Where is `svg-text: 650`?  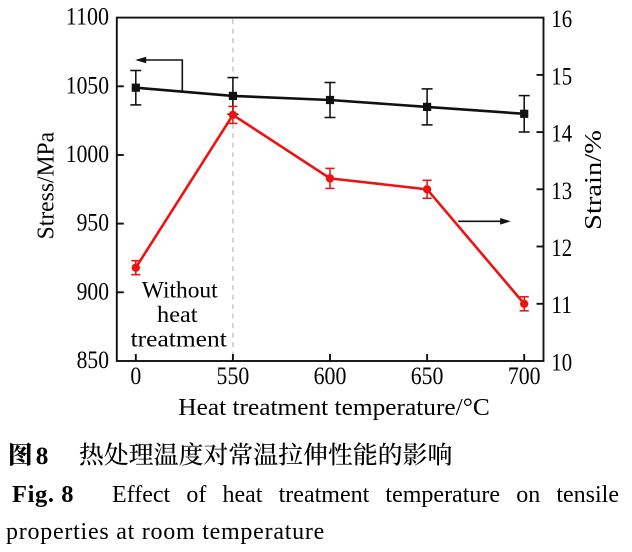
svg-text: 650 is located at coordinates (427, 376).